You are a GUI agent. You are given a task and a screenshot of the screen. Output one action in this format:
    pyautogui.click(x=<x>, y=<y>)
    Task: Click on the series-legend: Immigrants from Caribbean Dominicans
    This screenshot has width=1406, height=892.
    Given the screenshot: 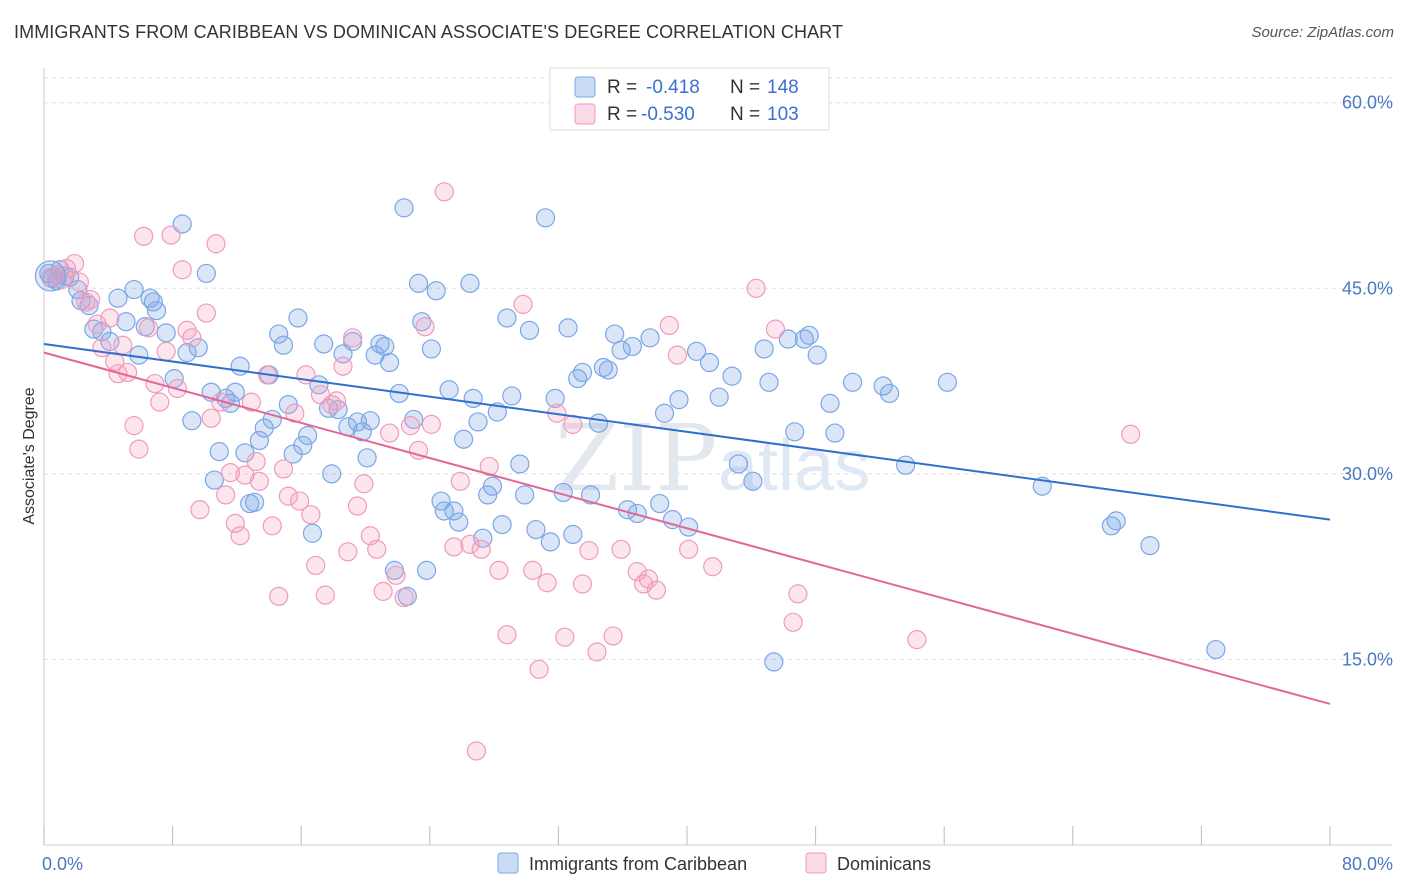 What is the action you would take?
    pyautogui.click(x=714, y=863)
    